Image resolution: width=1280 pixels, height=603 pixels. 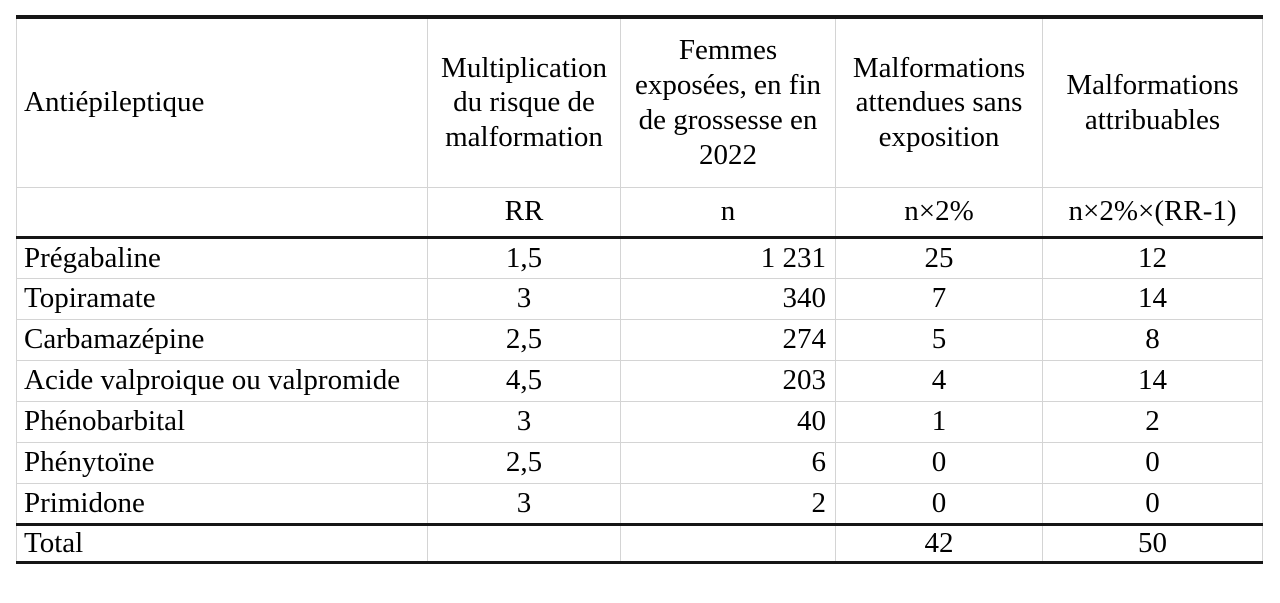 I want to click on total-label-cell: Total, so click(x=222, y=542).